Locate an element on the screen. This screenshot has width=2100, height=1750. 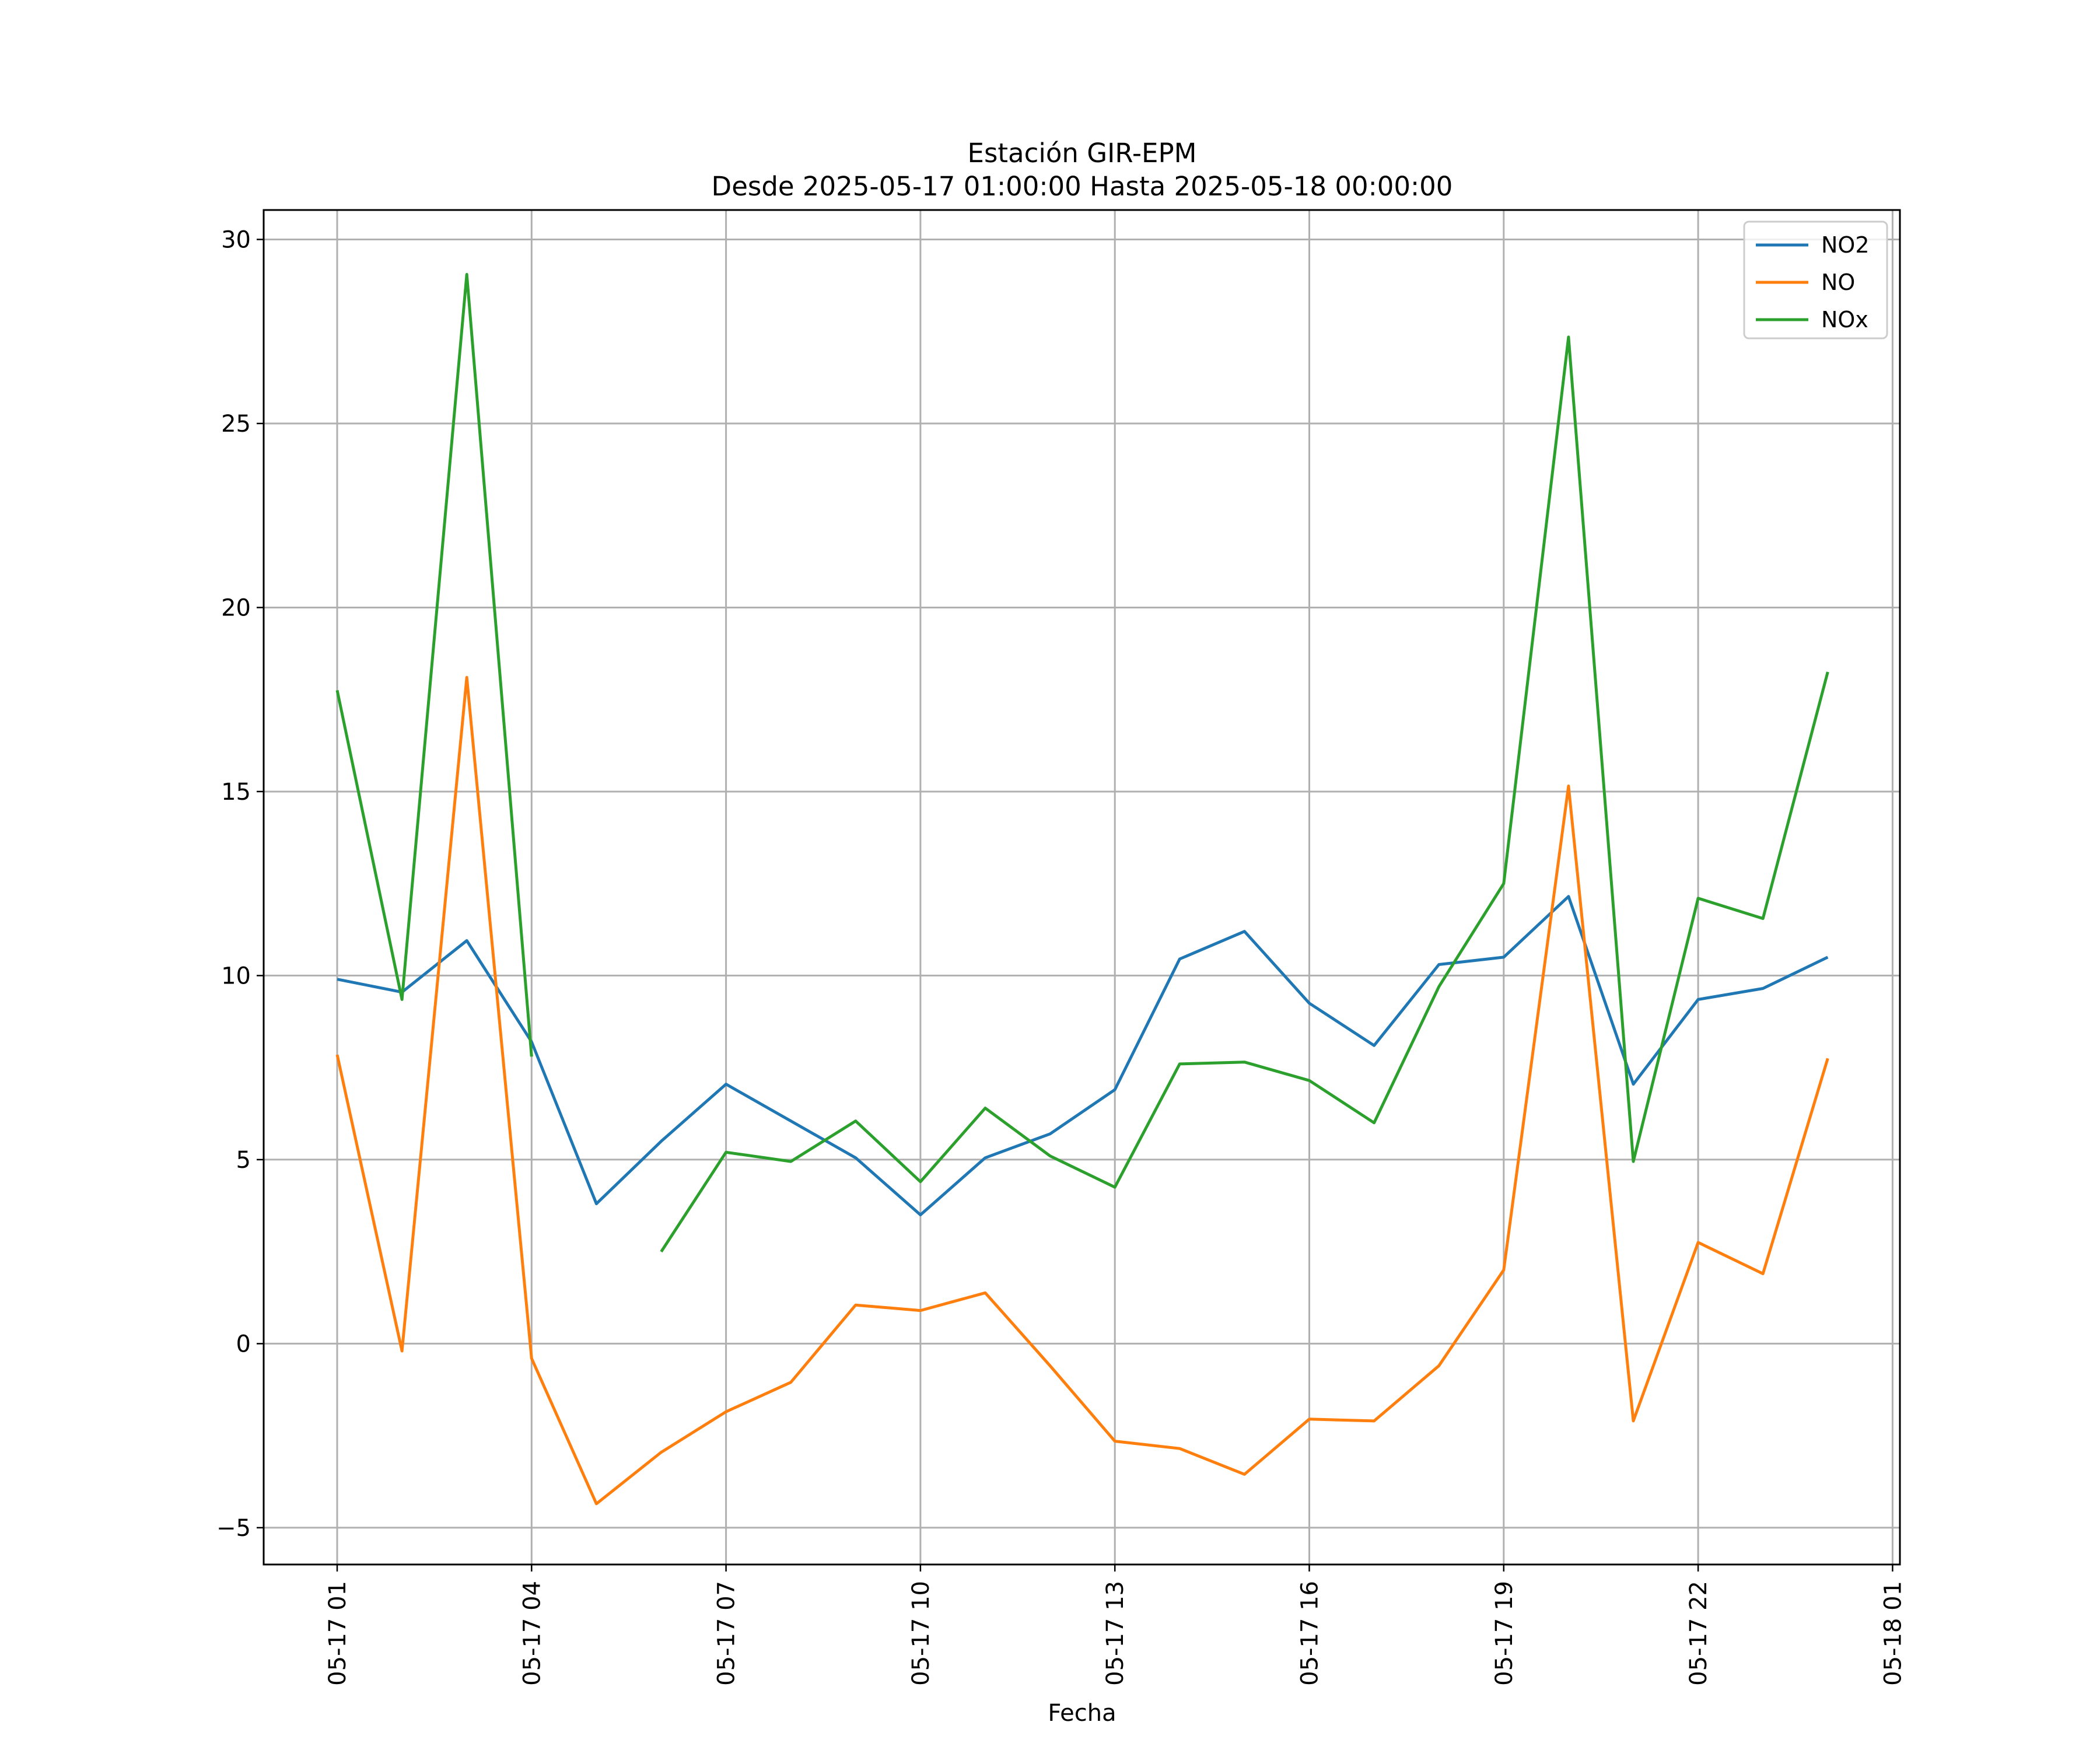
y-tick-label: −5 is located at coordinates (233, 1528).